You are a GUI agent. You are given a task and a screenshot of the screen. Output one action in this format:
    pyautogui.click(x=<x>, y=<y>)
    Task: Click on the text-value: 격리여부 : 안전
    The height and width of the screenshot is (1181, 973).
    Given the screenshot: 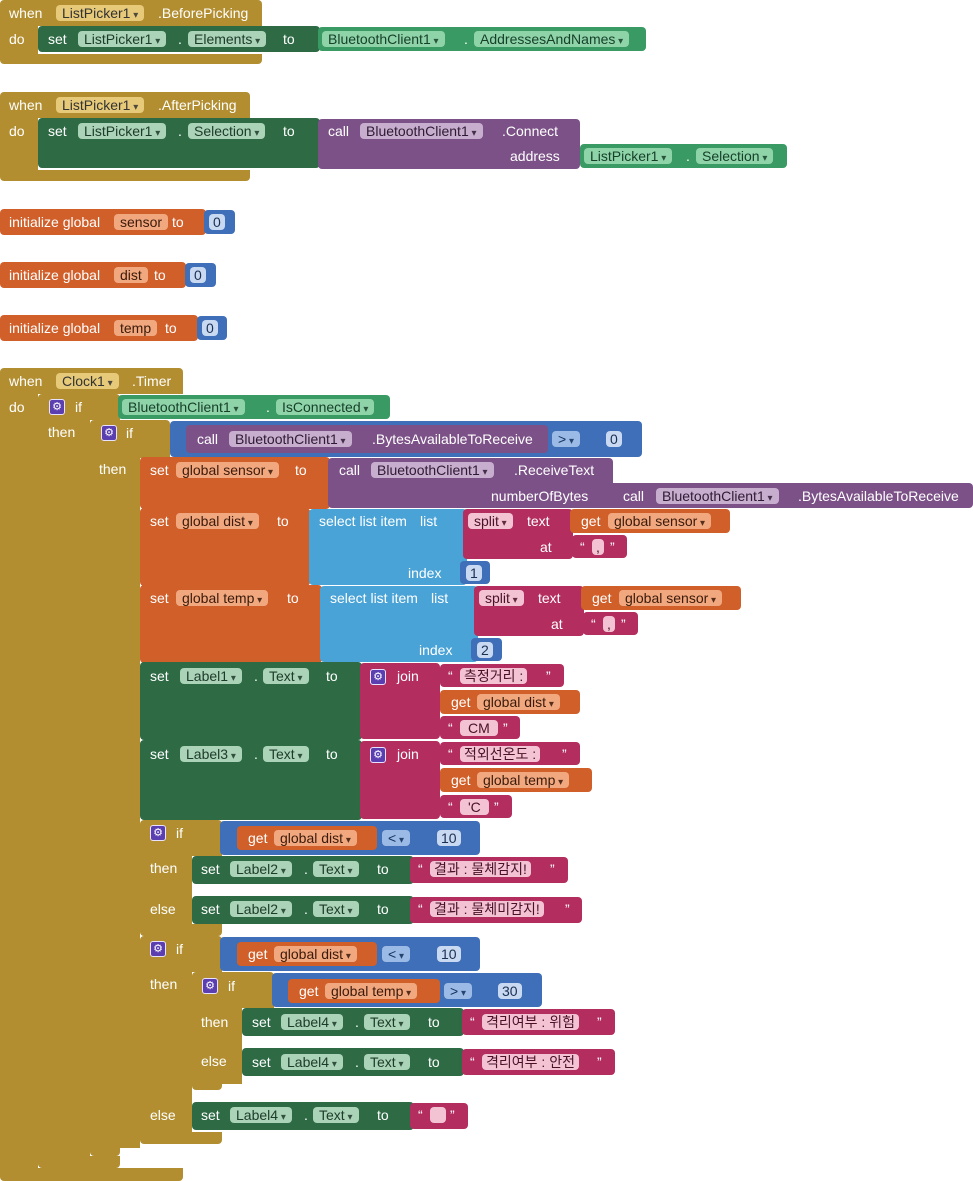 What is the action you would take?
    pyautogui.click(x=530, y=1062)
    